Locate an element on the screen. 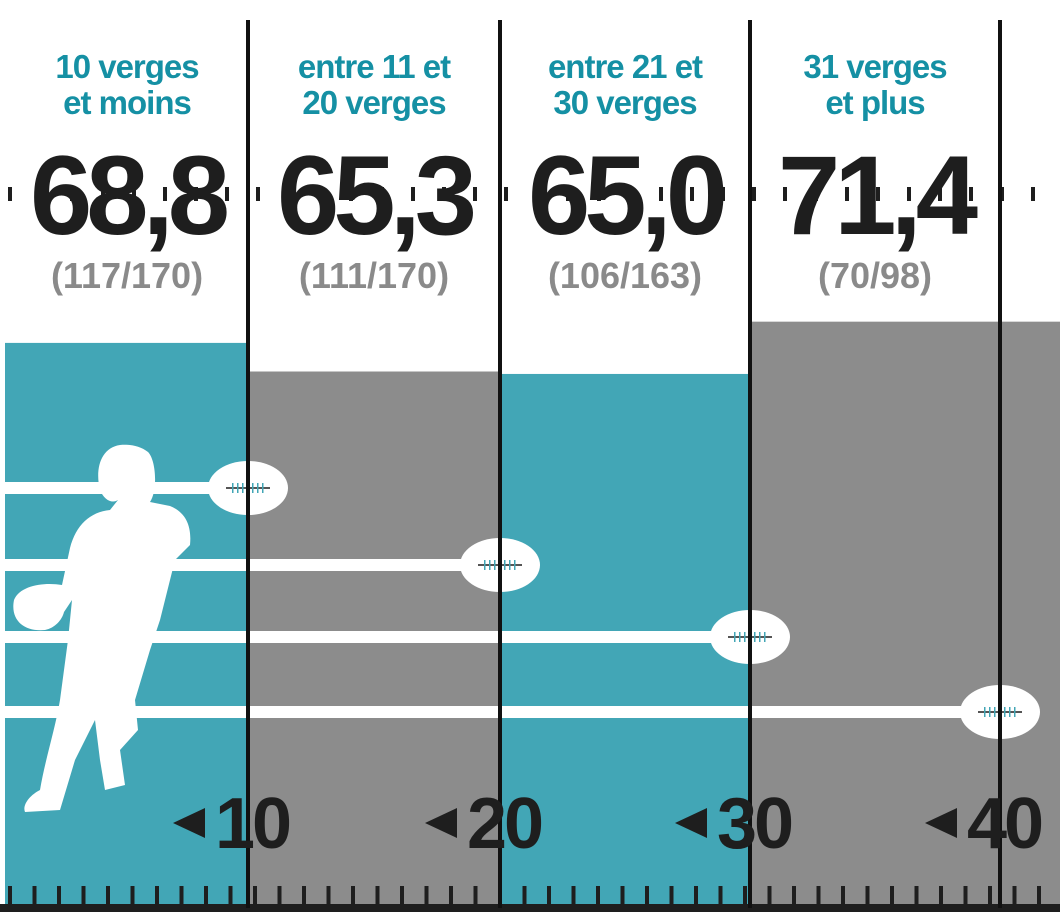 Image resolution: width=1060 pixels, height=915 pixels. yard-marker: 40 is located at coordinates (1004, 824).